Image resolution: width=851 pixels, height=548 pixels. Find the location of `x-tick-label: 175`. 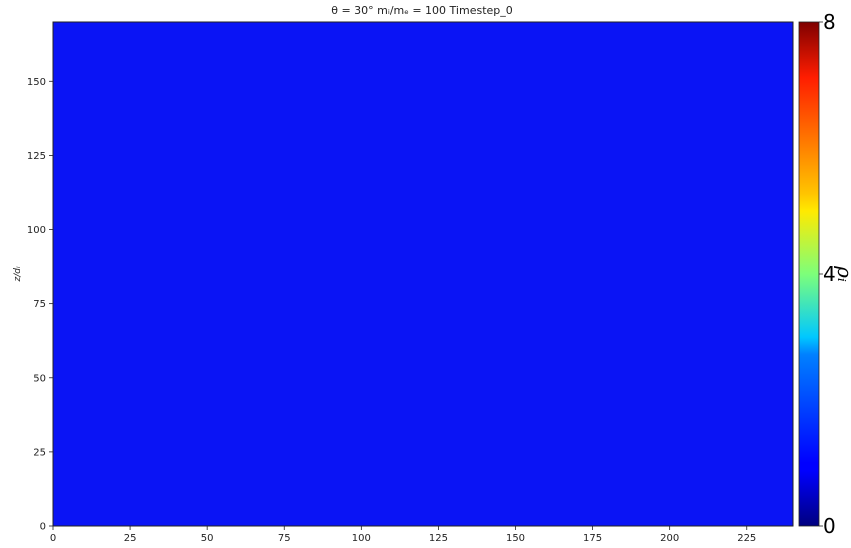

x-tick-label: 175 is located at coordinates (592, 538).